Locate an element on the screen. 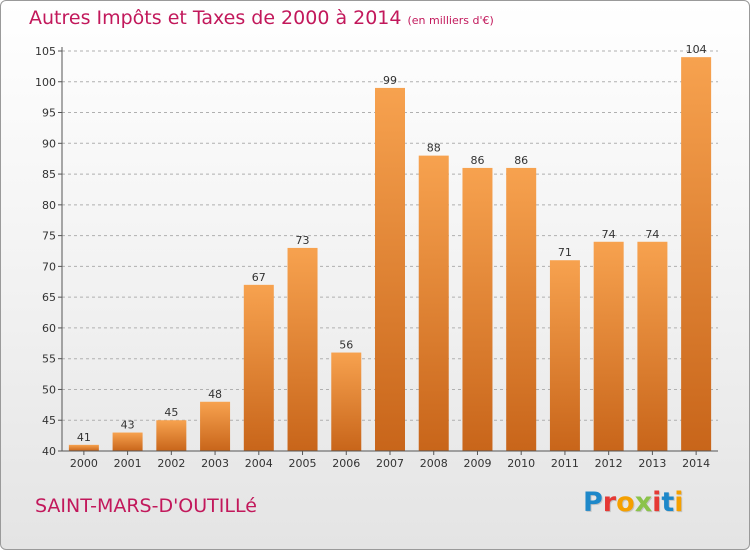  data-label: 99 is located at coordinates (390, 80).